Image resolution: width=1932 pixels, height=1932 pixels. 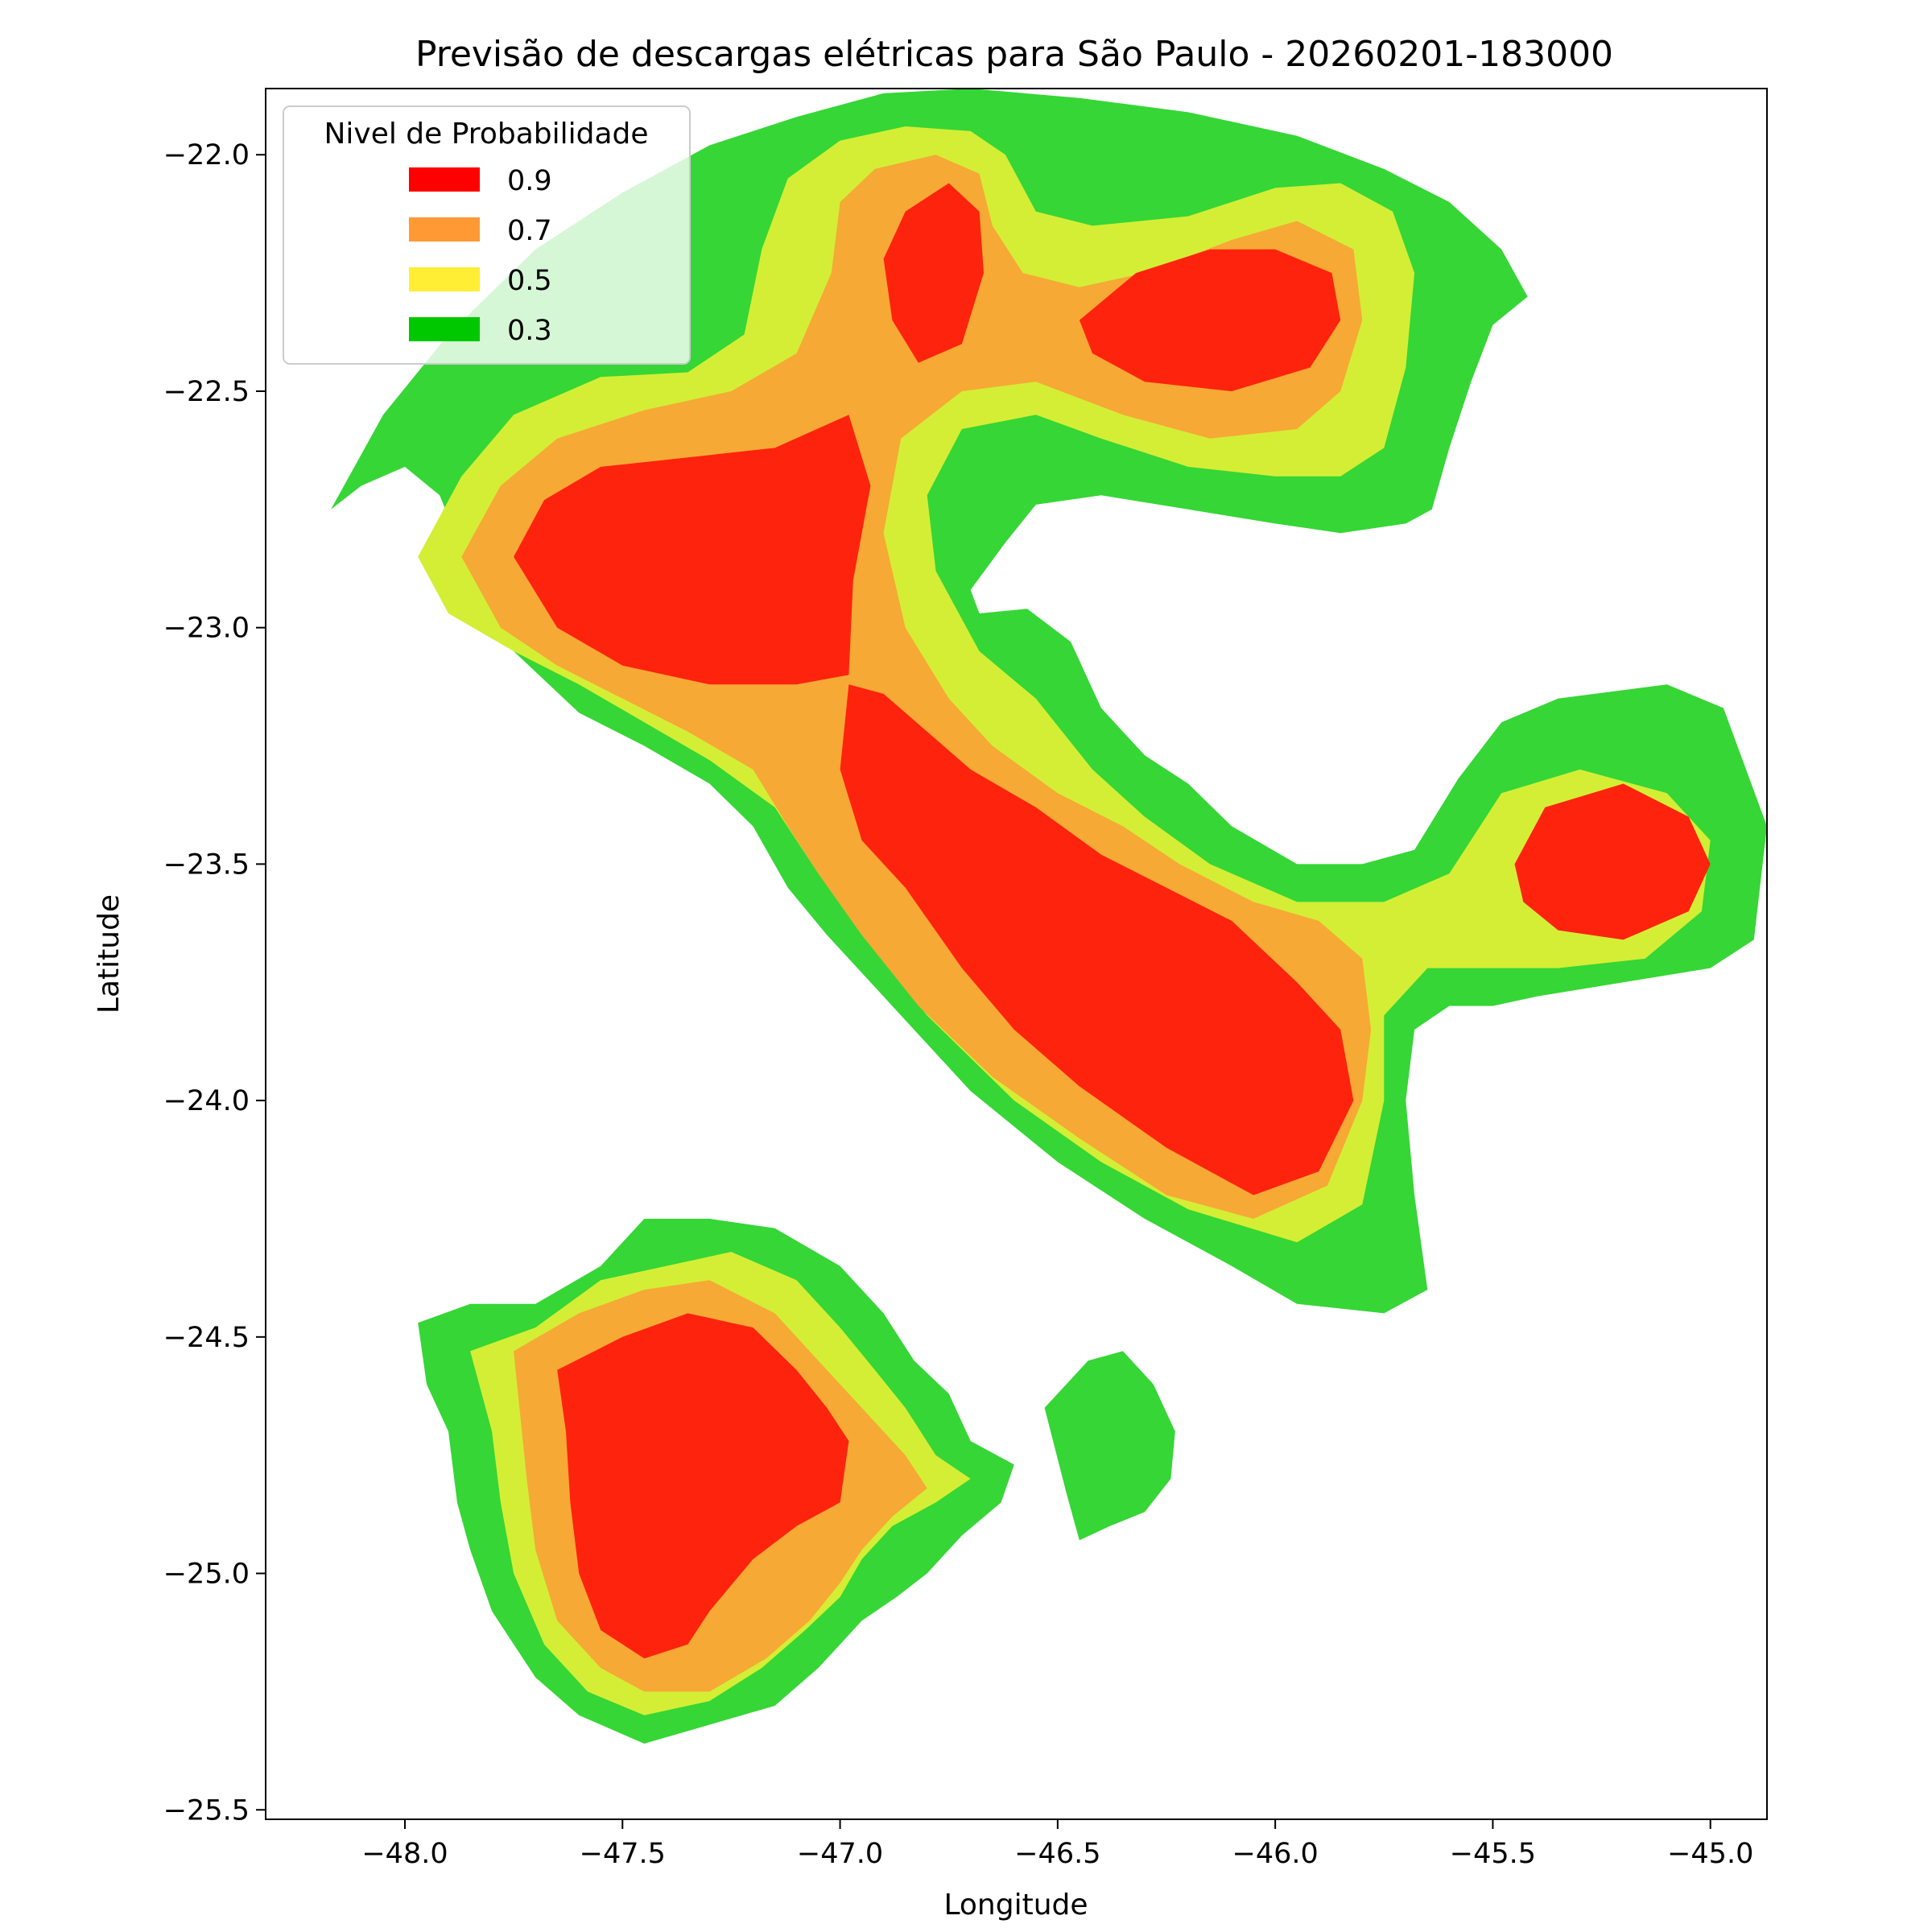 I want to click on y-tick-label: −23.5, so click(x=206, y=864).